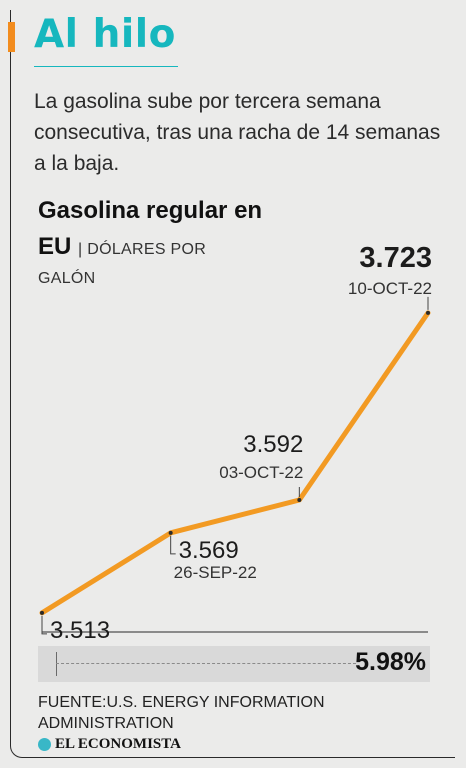  Describe the element at coordinates (11, 37) in the screenshot. I see `accent-bar` at that location.